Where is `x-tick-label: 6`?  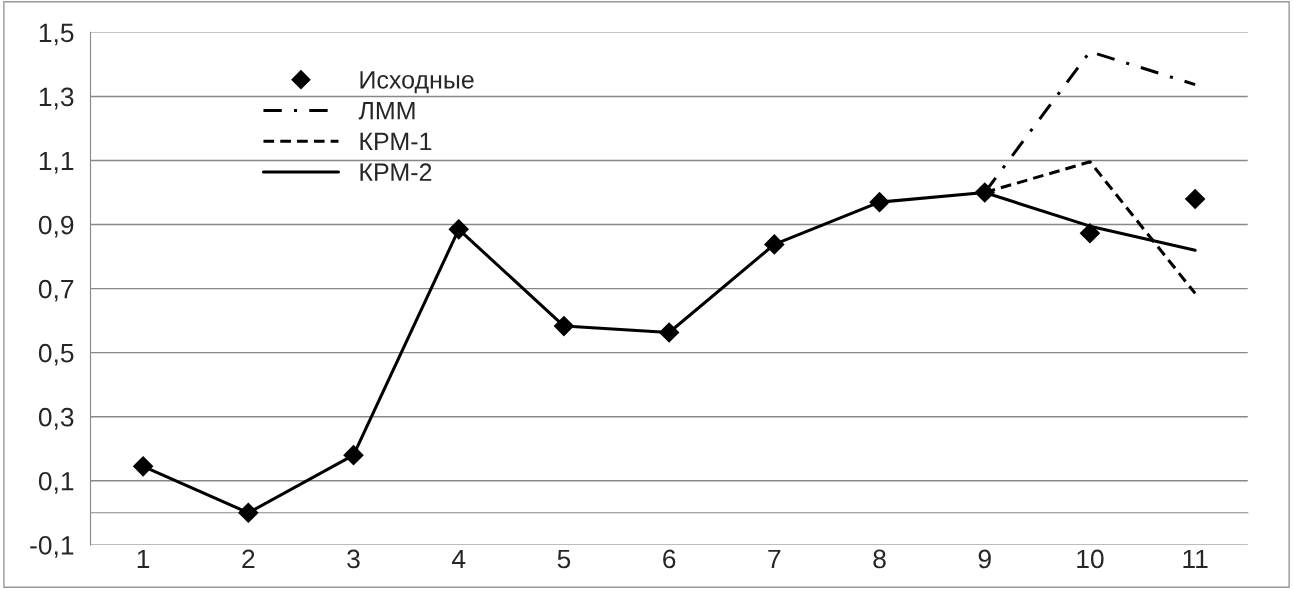
x-tick-label: 6 is located at coordinates (669, 559).